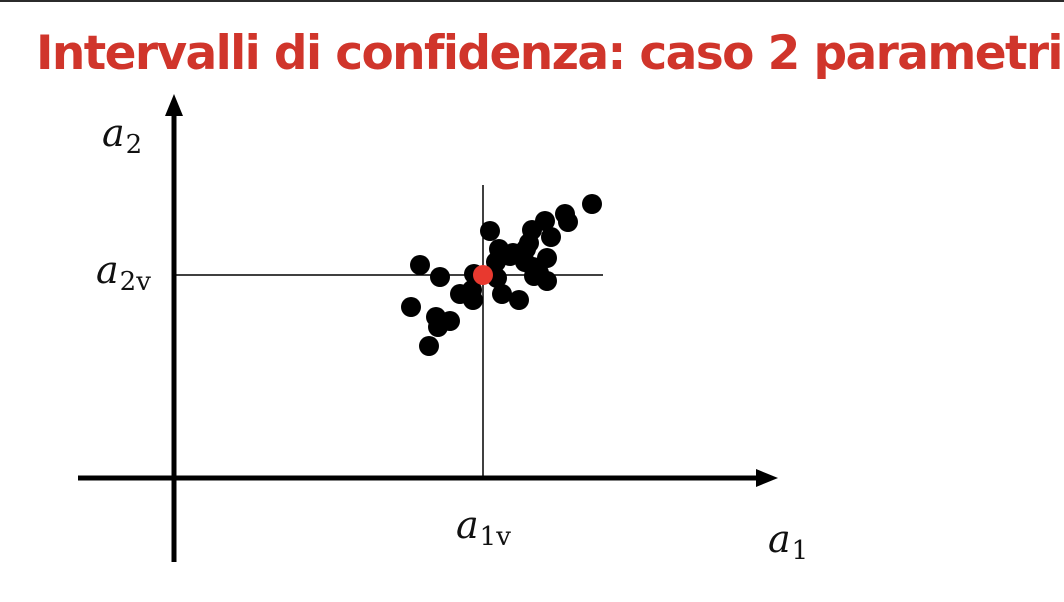 This screenshot has height=602, width=1064. Describe the element at coordinates (788, 541) in the screenshot. I see `x-axis-label: a1` at that location.